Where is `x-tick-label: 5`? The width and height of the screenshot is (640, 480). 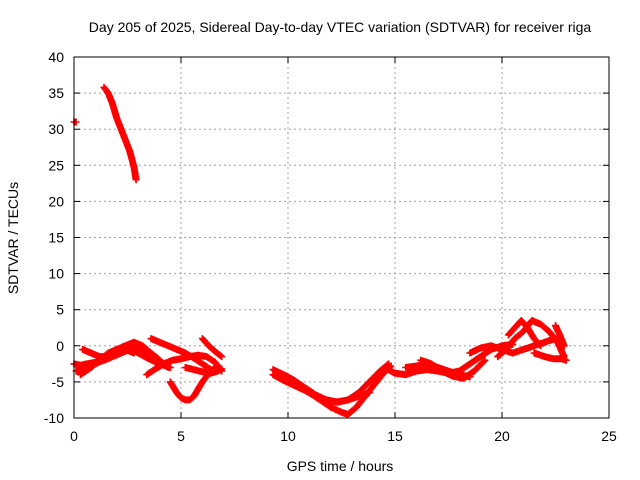
x-tick-label: 5 is located at coordinates (181, 436).